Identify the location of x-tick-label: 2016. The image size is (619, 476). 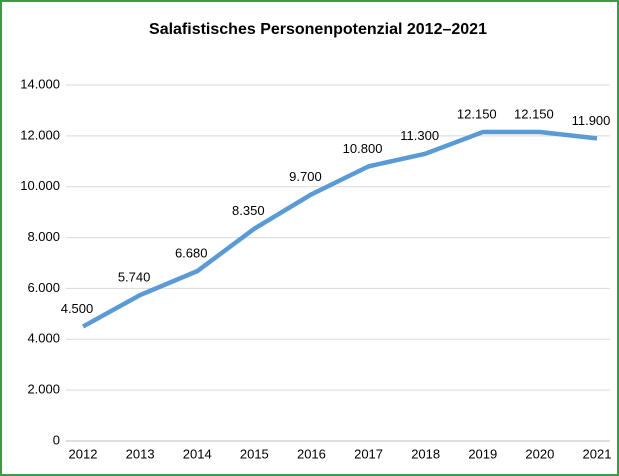
(311, 453).